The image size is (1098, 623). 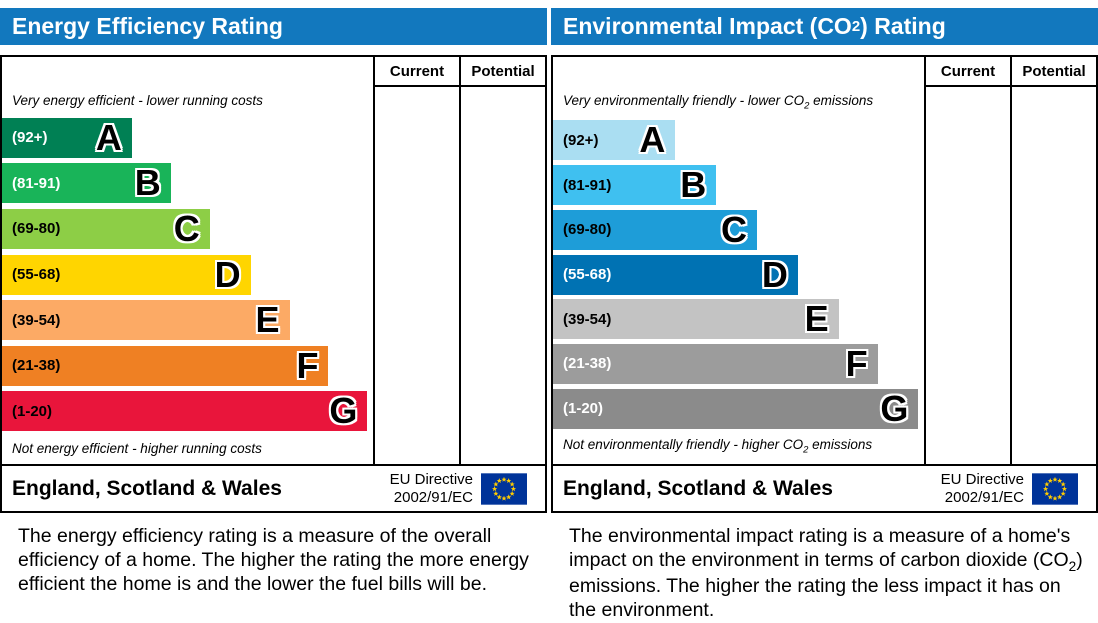 I want to click on env-top-note-sub: 2, so click(x=807, y=106).